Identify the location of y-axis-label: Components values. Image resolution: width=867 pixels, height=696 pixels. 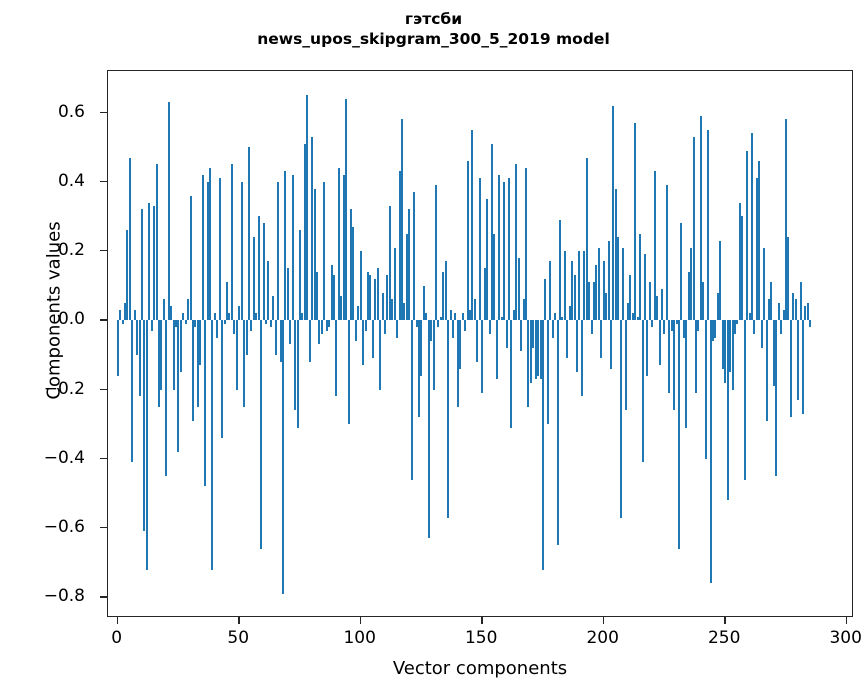
(54, 310).